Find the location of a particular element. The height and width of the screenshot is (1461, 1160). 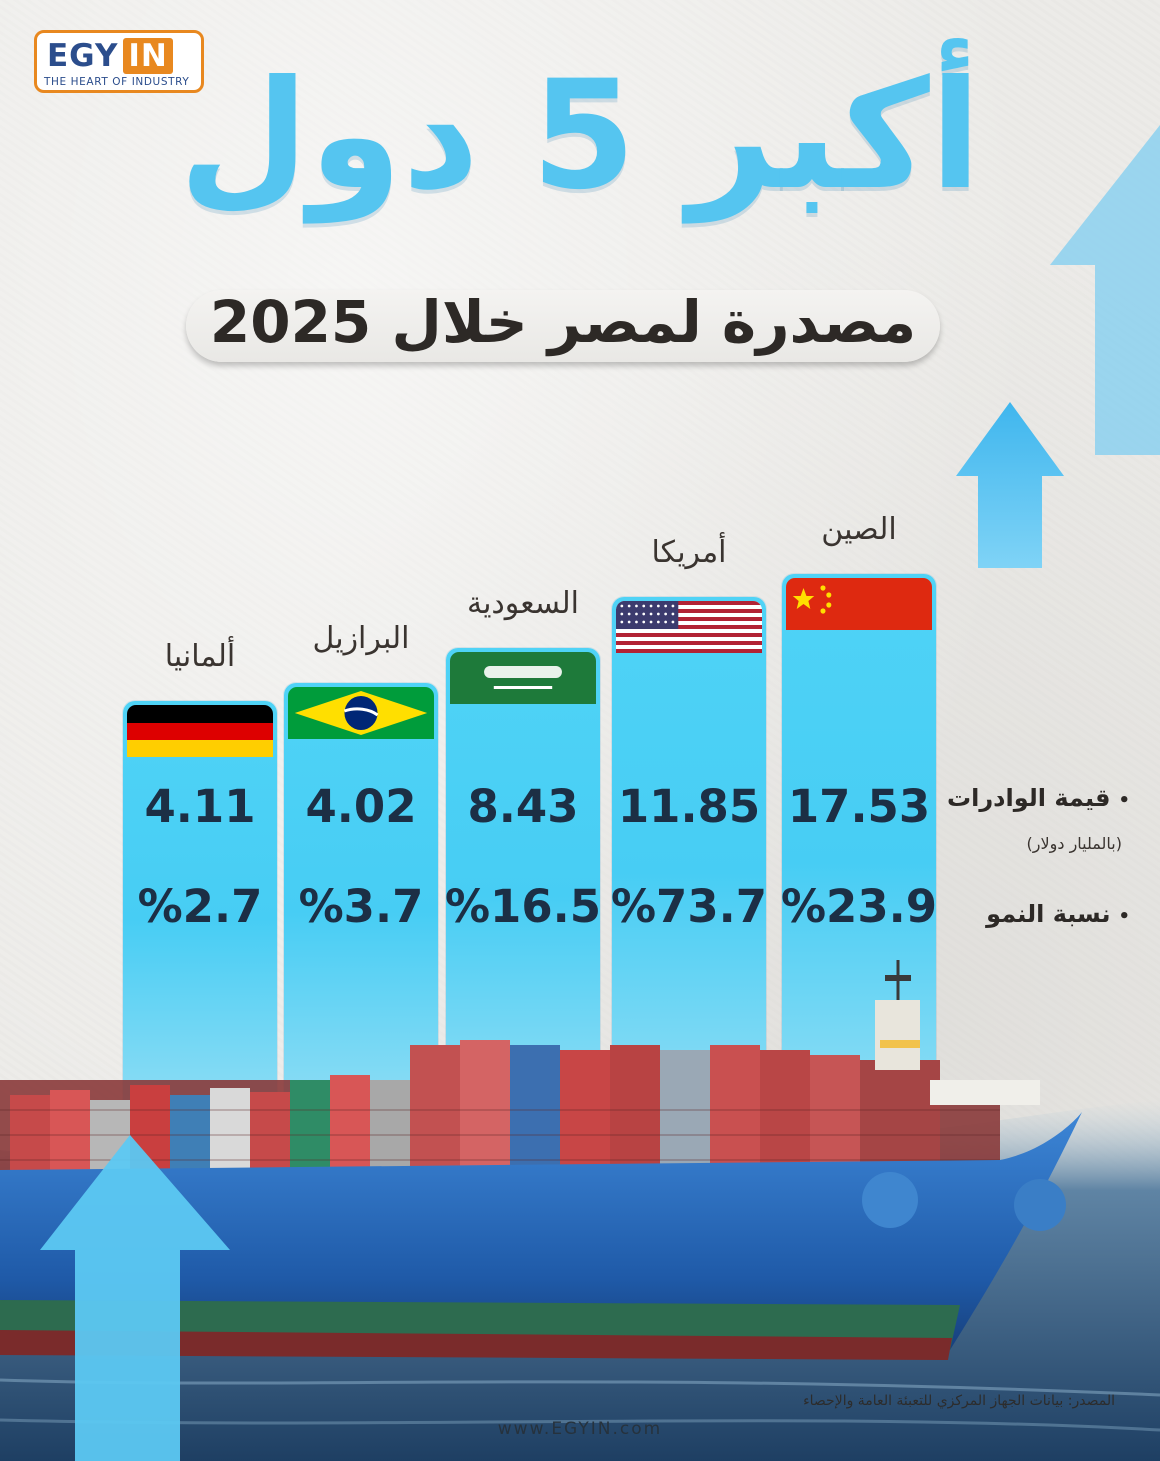

country-label: السعودية is located at coordinates (522, 603).